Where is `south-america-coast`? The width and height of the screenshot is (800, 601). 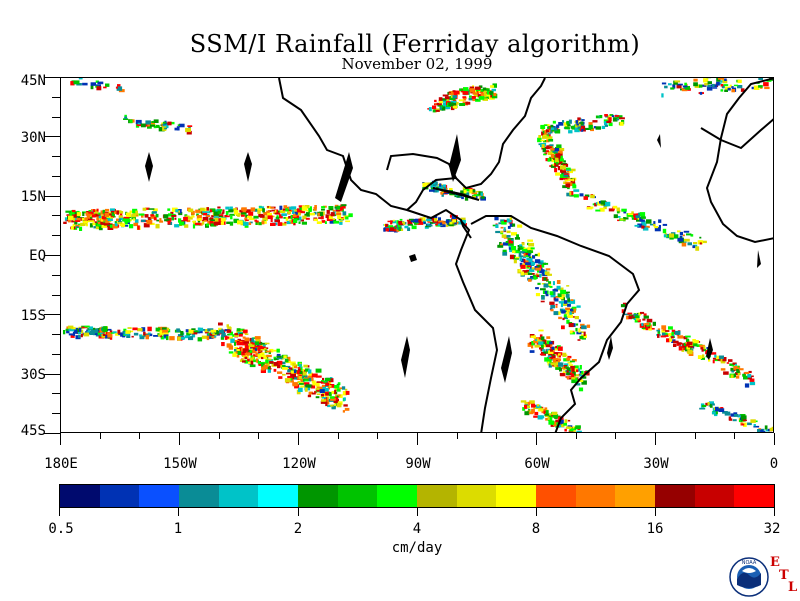
south-america-coast is located at coordinates (476, 327).